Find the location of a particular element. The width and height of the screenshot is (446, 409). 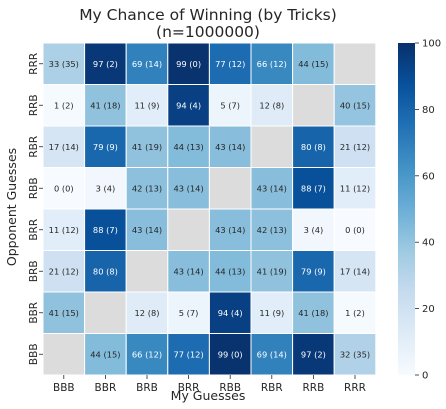

colorbar-tick-label: 0 is located at coordinates (425, 376).